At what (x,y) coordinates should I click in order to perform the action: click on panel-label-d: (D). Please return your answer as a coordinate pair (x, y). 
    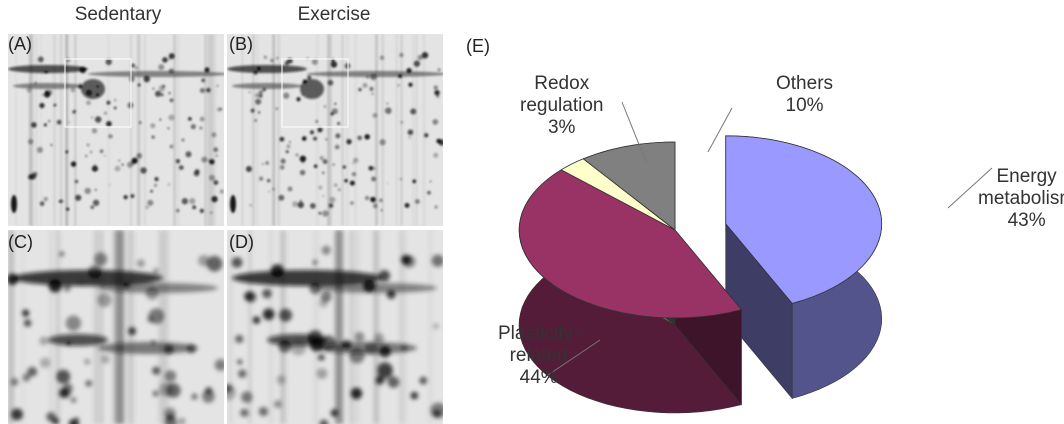
    Looking at the image, I should click on (241, 242).